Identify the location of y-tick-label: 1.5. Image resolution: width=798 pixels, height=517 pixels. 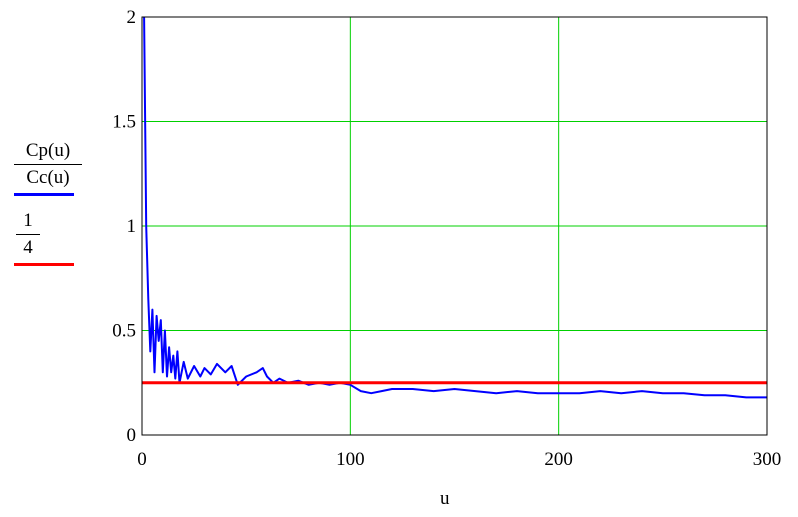
(124, 122).